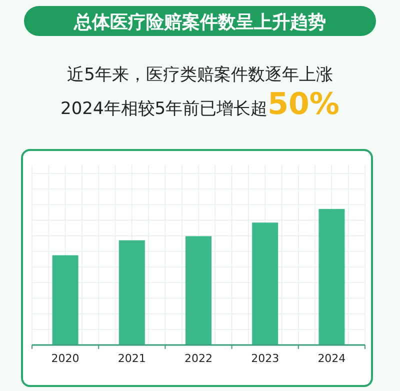 This screenshot has width=400, height=391. I want to click on x-tick-label: 2022, so click(198, 358).